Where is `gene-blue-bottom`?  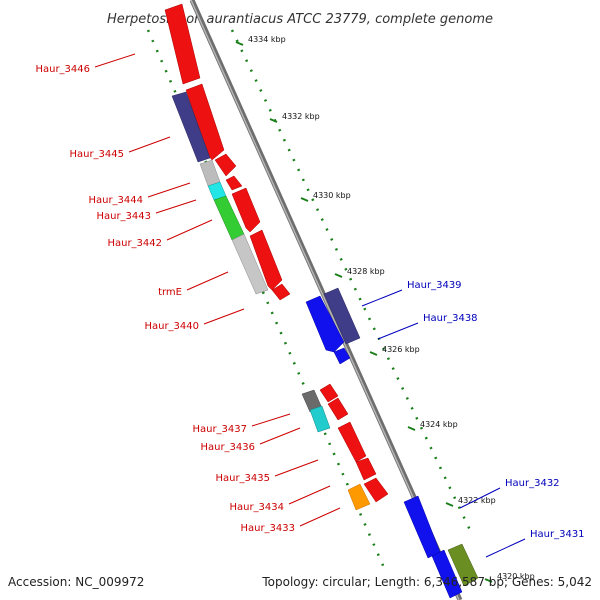
gene-blue-bottom is located at coordinates (447, 574).